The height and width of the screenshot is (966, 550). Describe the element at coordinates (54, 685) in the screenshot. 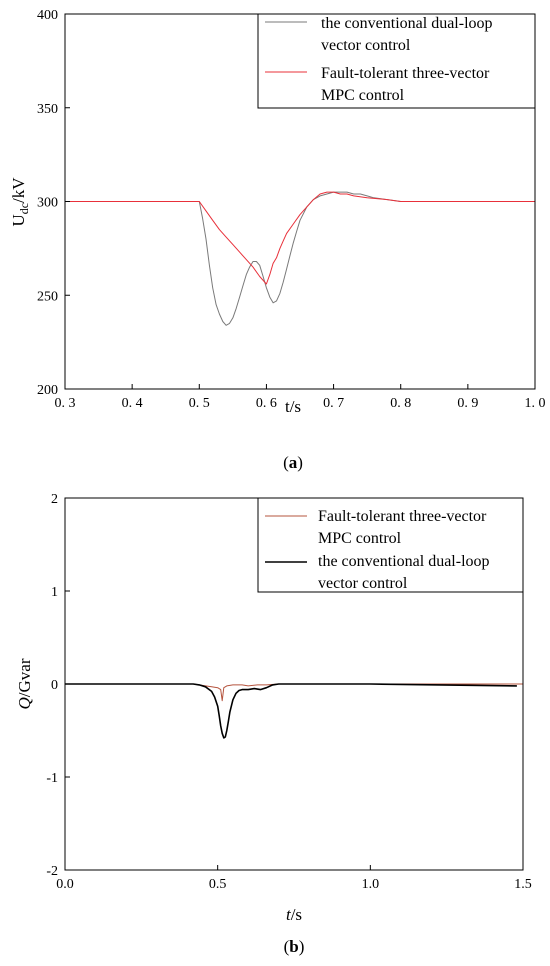

I see `chart-b-y-tick-label-2: 0` at that location.